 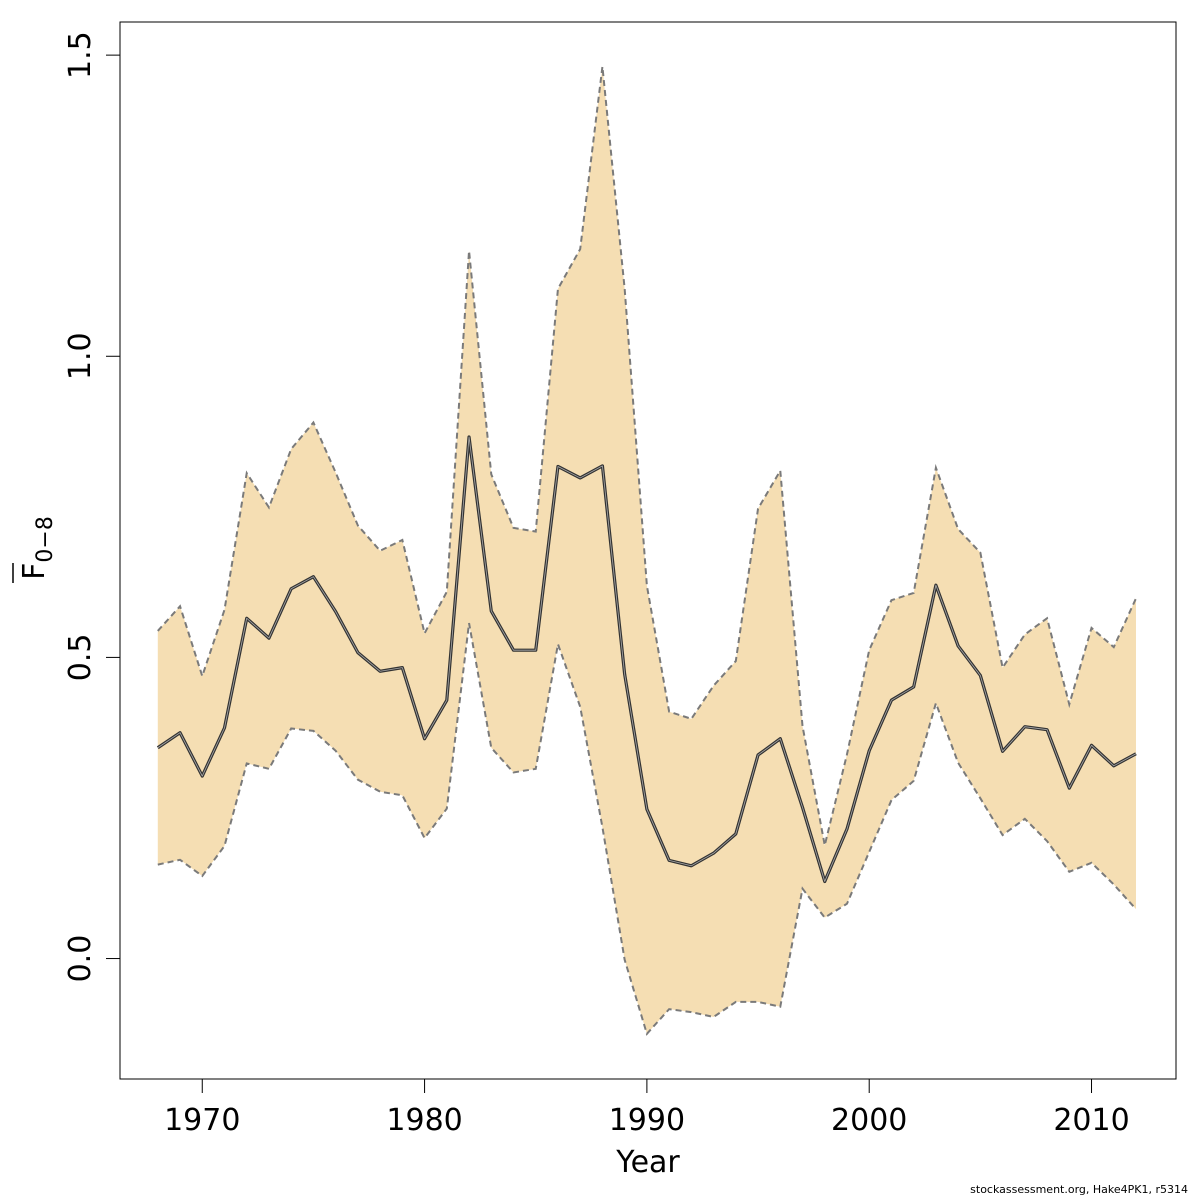 I want to click on x-tick-label: 2000, so click(x=869, y=1120).